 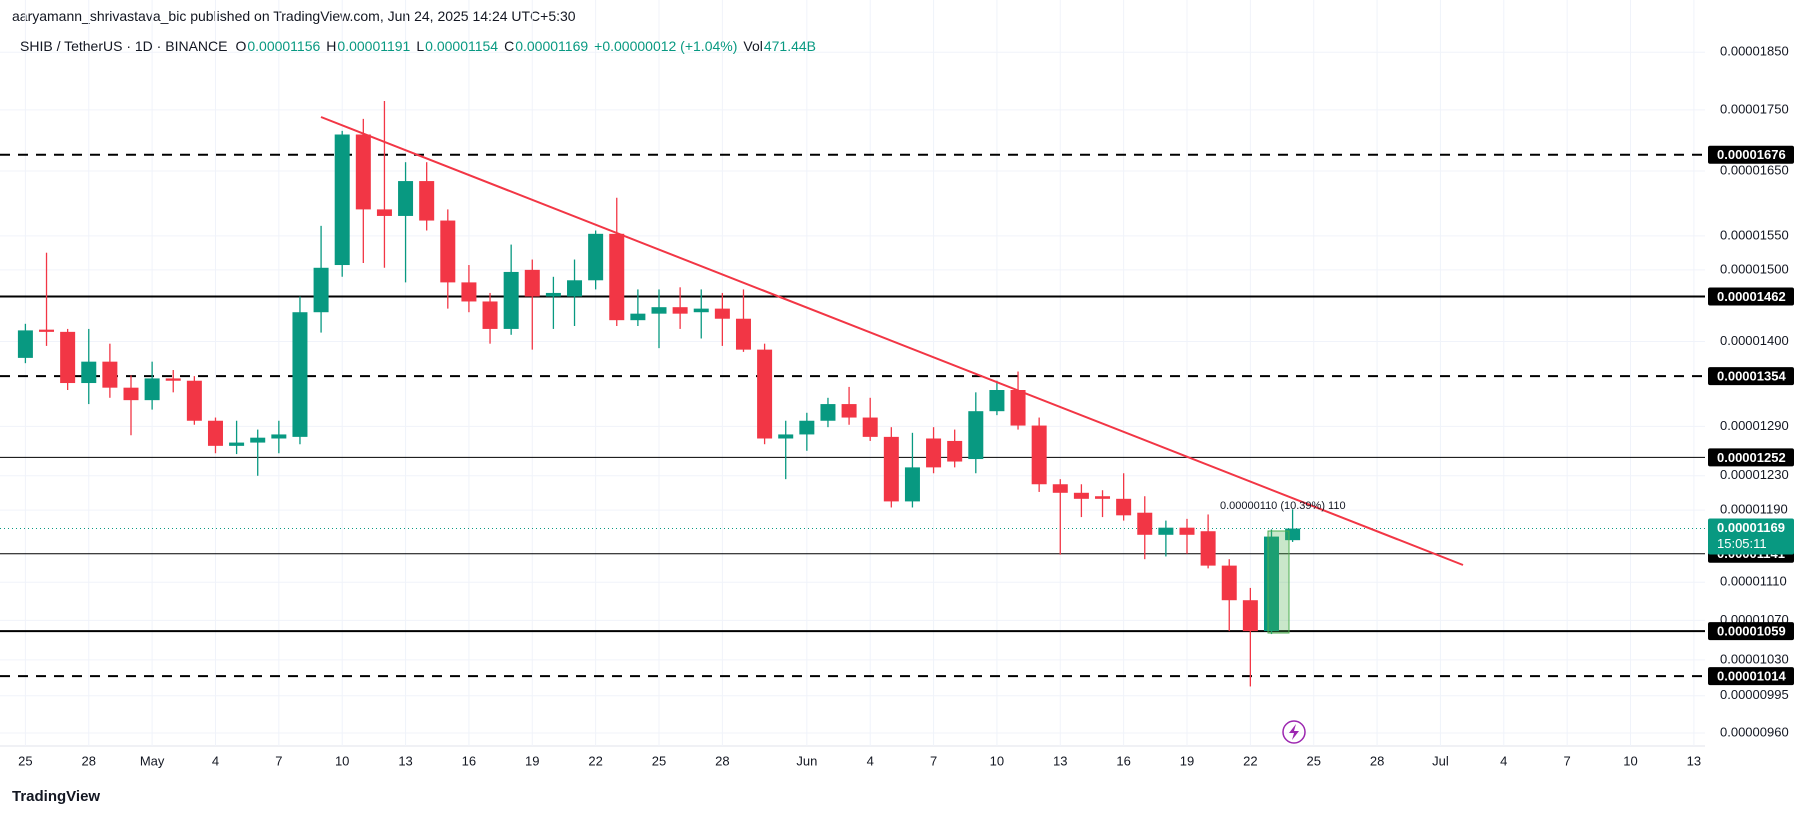 I want to click on ohlc-key: L, so click(x=420, y=46).